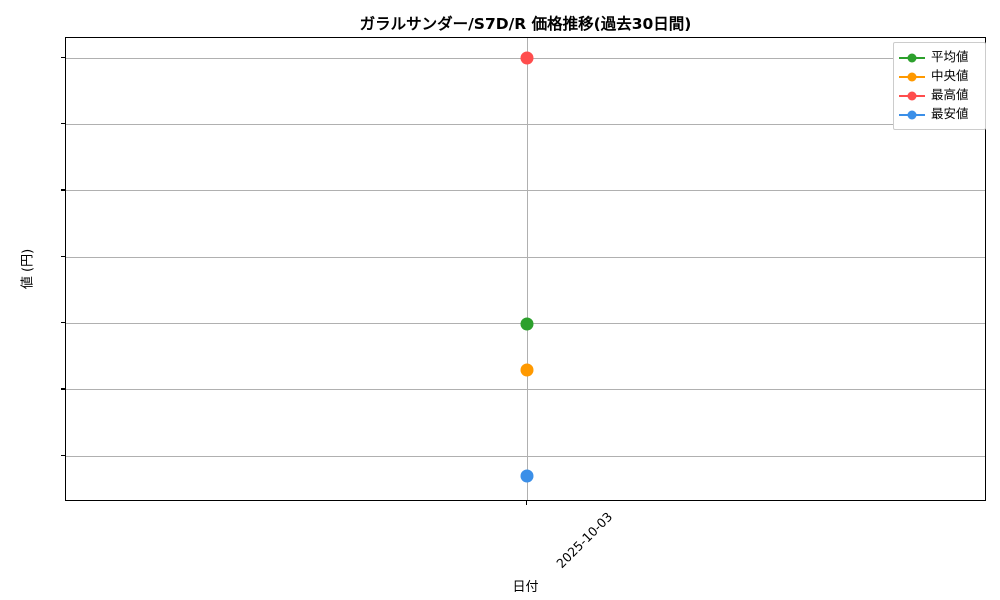 This screenshot has height=600, width=1000. I want to click on legend-item: 最安値, so click(939, 114).